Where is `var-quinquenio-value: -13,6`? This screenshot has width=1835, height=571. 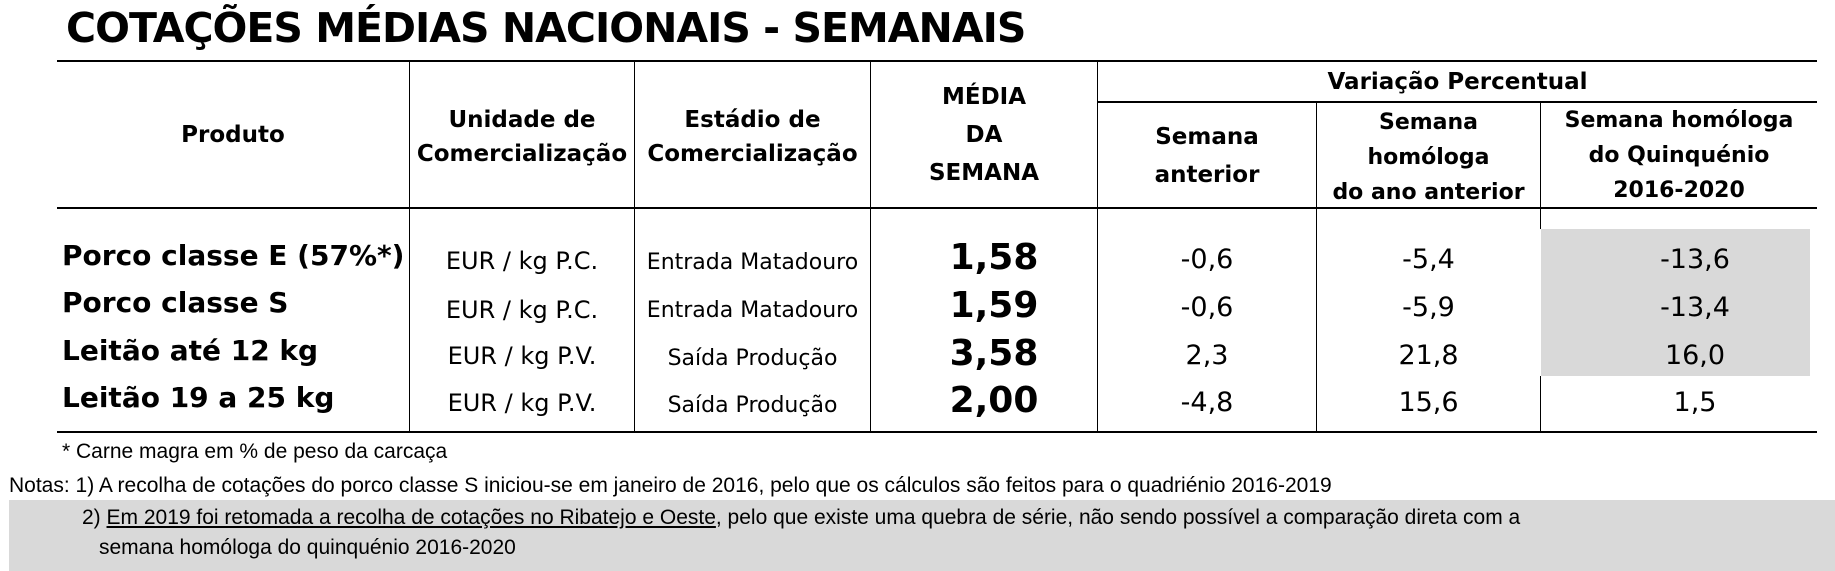
var-quinquenio-value: -13,6 is located at coordinates (1695, 259).